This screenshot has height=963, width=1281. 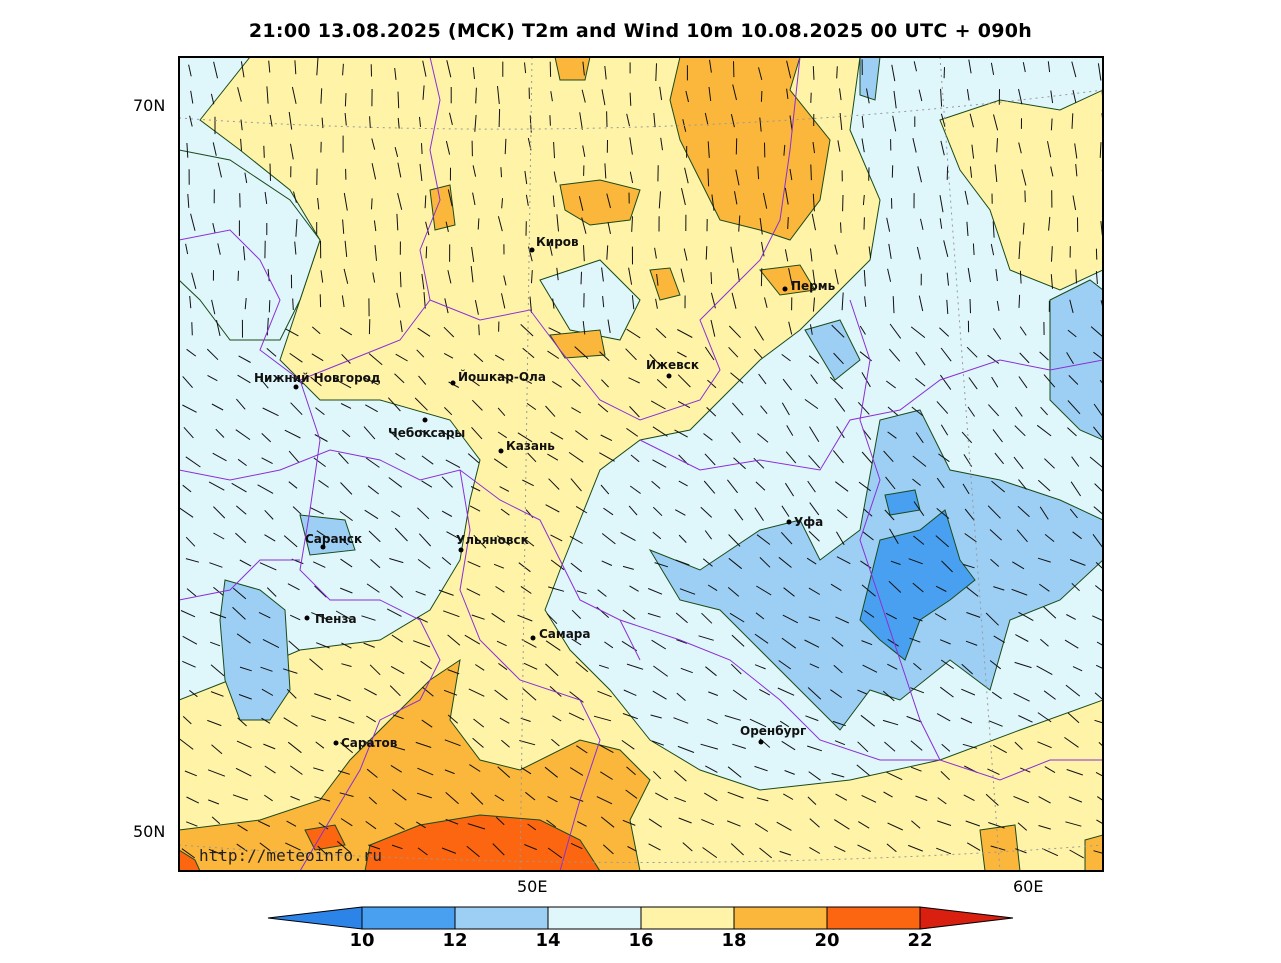 What do you see at coordinates (548, 940) in the screenshot?
I see `colorbar-label-14: 14` at bounding box center [548, 940].